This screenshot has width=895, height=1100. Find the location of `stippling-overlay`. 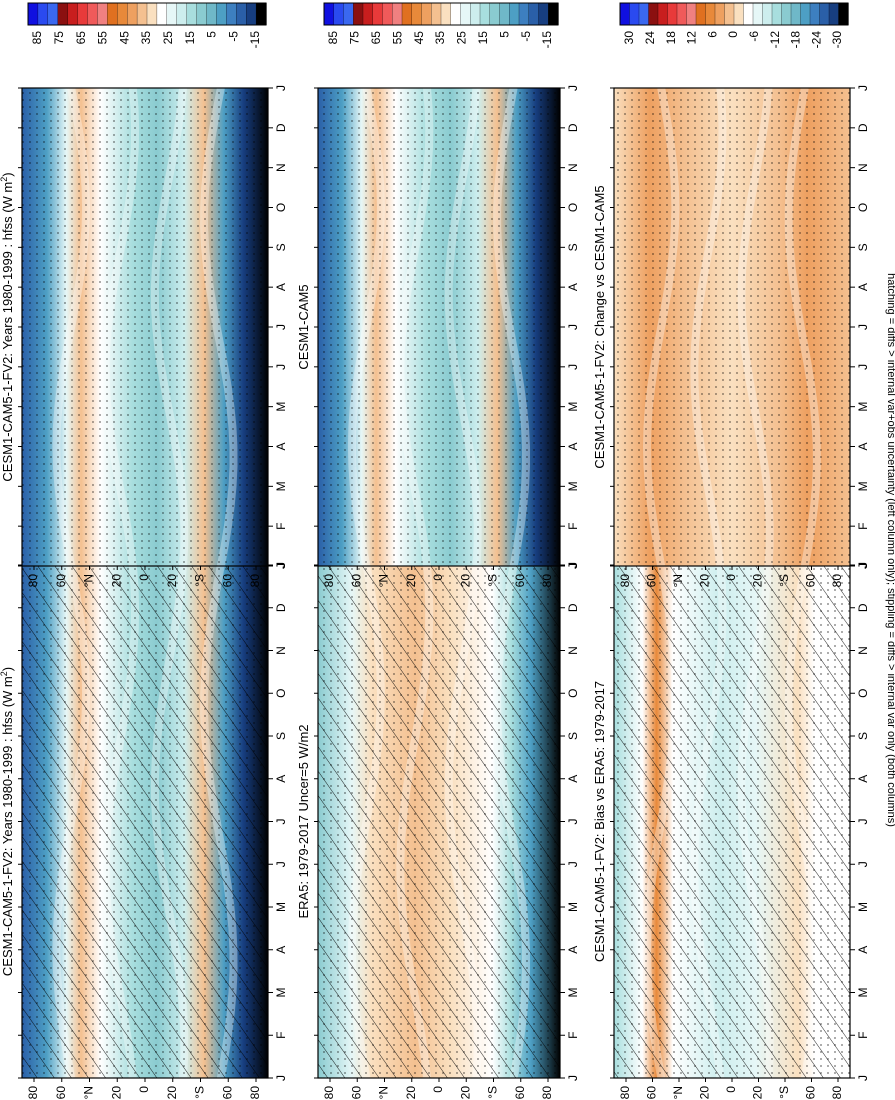

stippling-overlay is located at coordinates (439, 327).